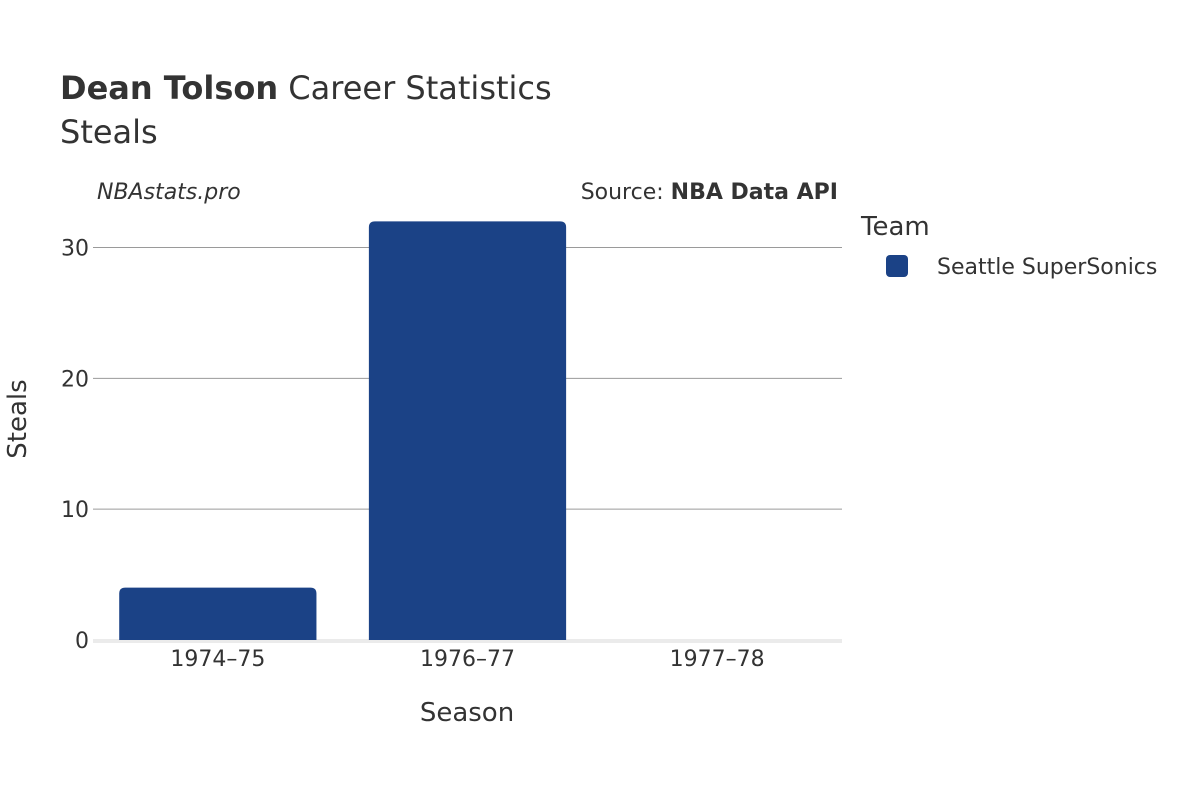 The width and height of the screenshot is (1200, 800). I want to click on source-credit: Source: NBA Data API, so click(709, 192).